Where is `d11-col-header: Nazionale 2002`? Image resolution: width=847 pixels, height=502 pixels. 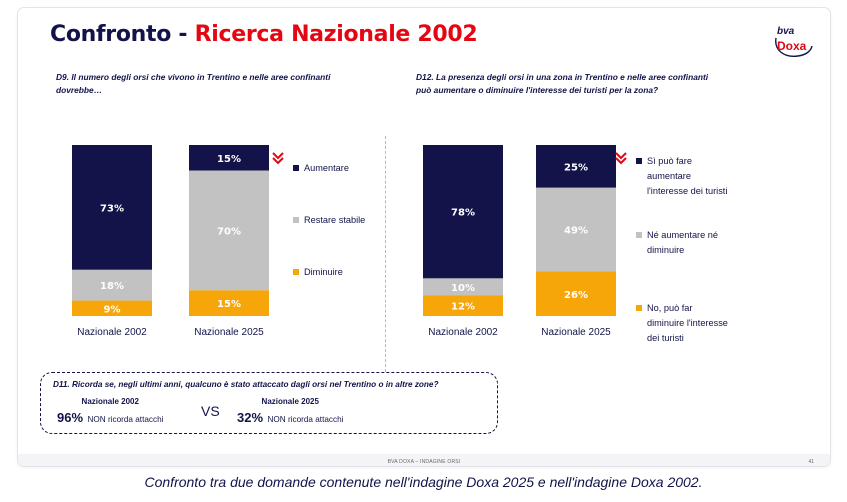
d11-col-header: Nazionale 2002 is located at coordinates (110, 401).